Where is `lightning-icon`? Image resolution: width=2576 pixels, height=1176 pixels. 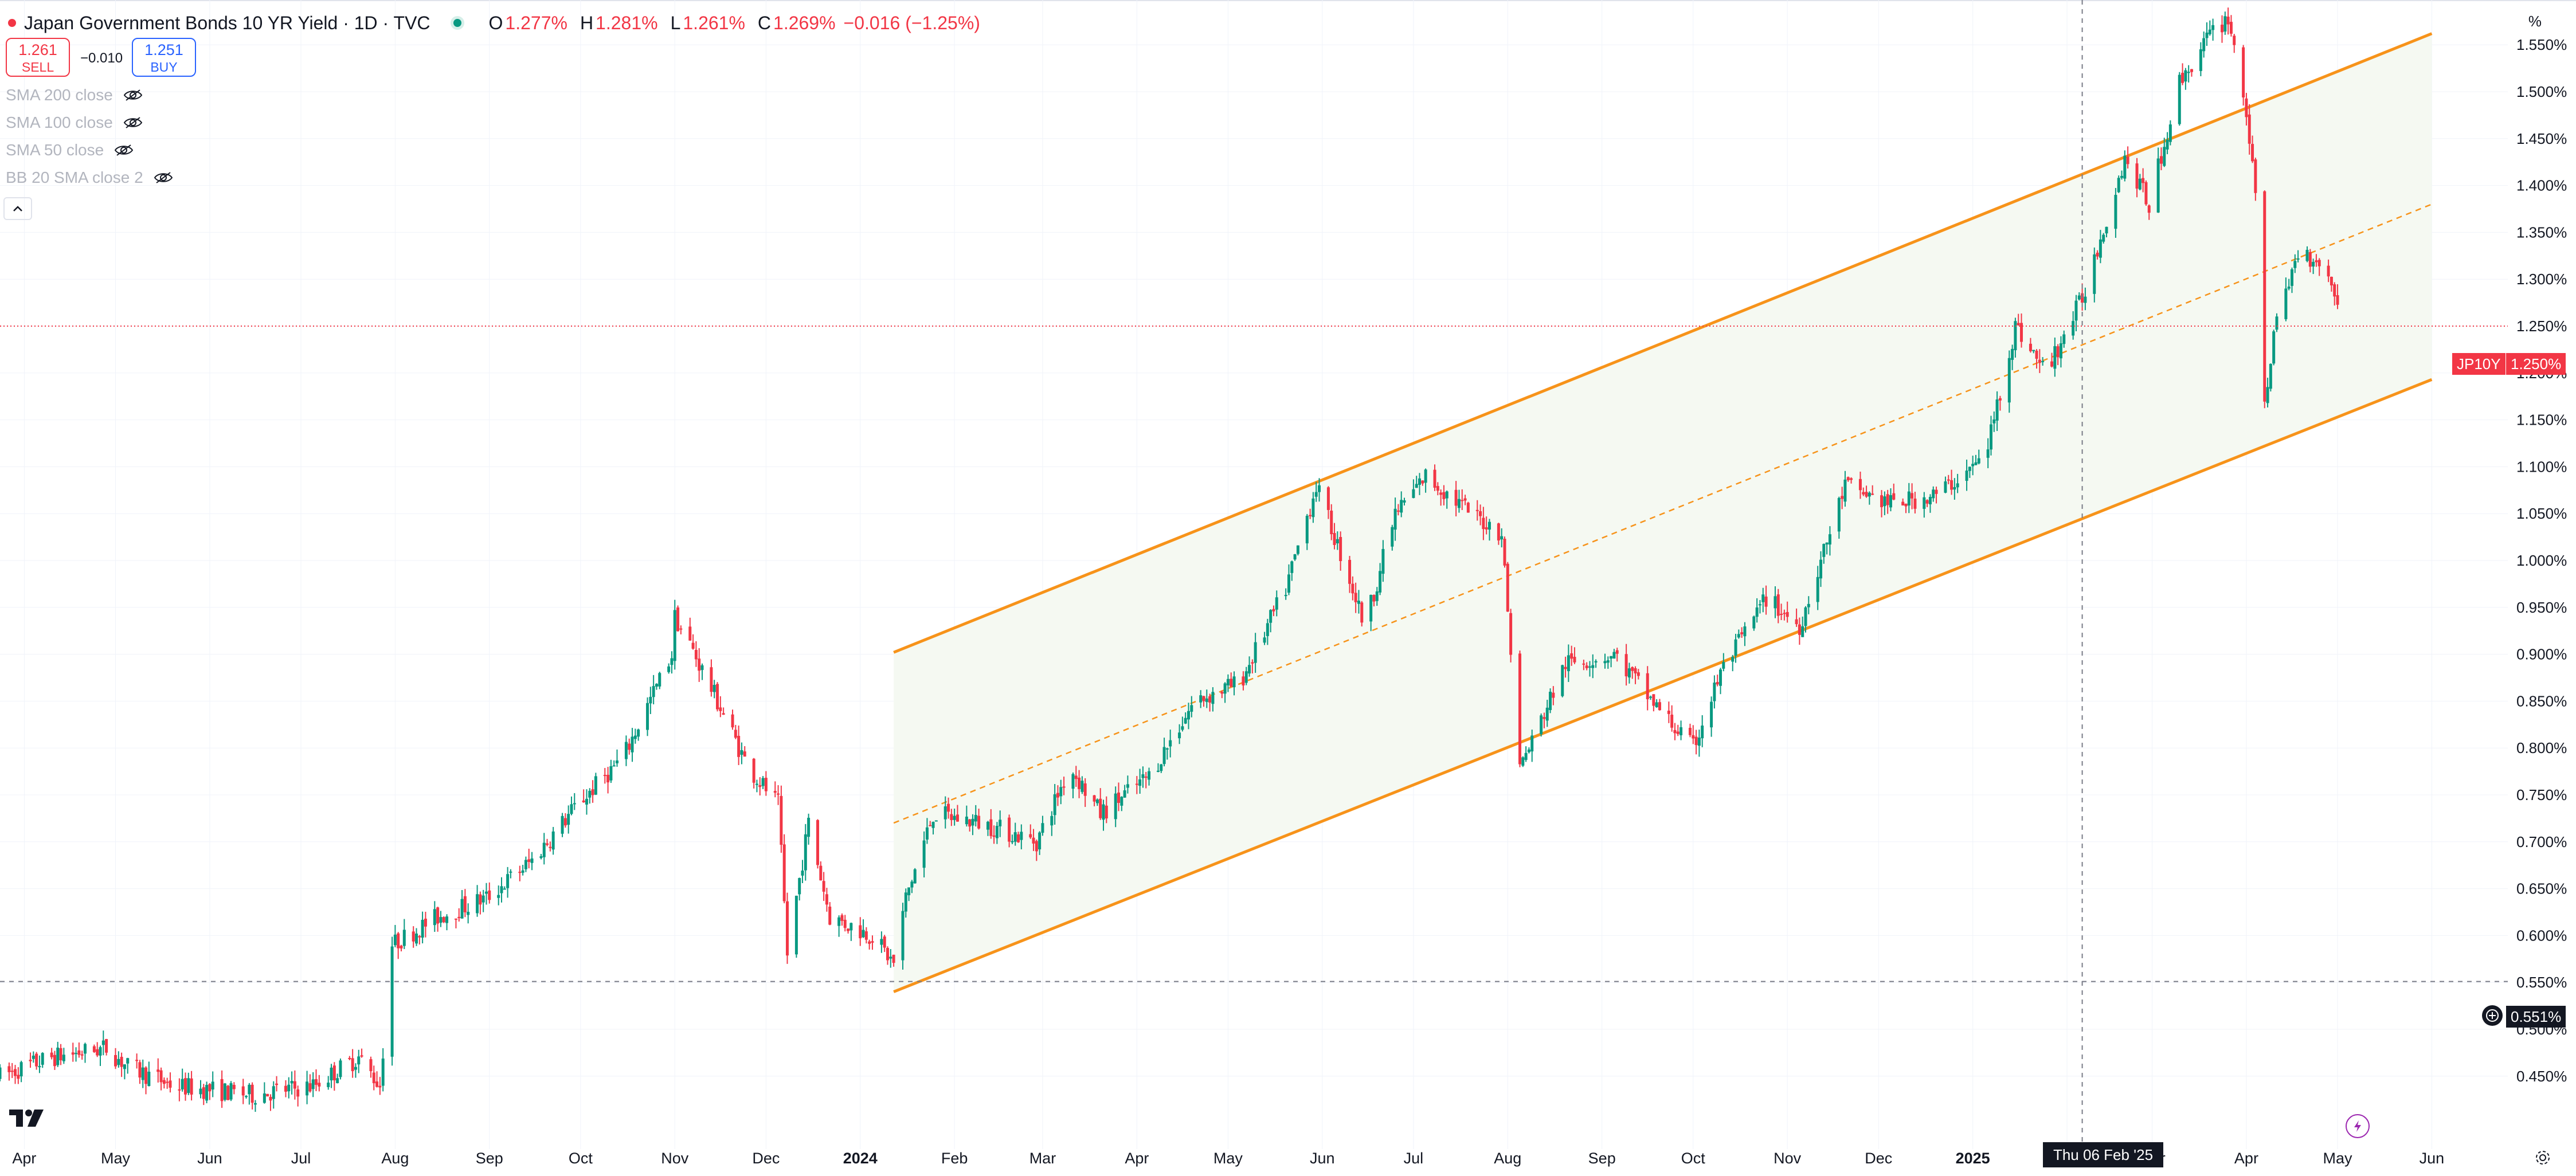
lightning-icon is located at coordinates (2357, 1126).